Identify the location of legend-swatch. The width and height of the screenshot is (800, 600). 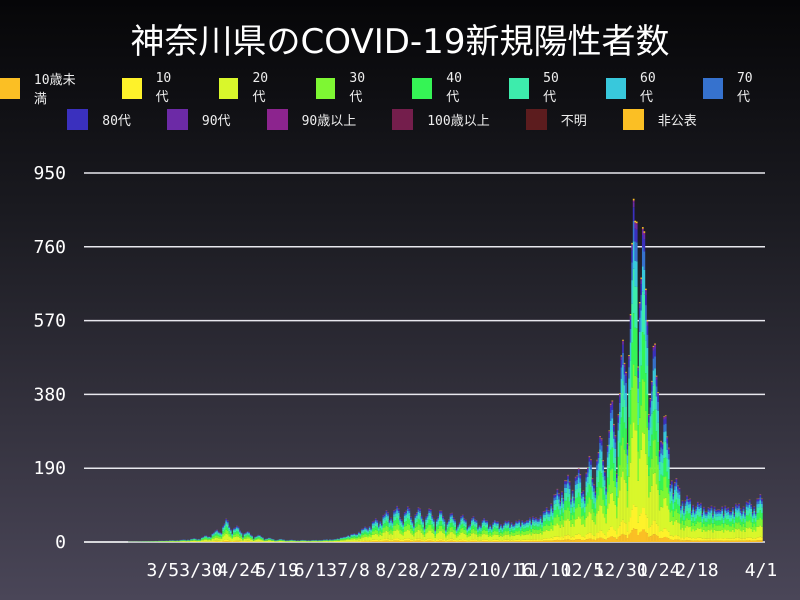
(228, 88).